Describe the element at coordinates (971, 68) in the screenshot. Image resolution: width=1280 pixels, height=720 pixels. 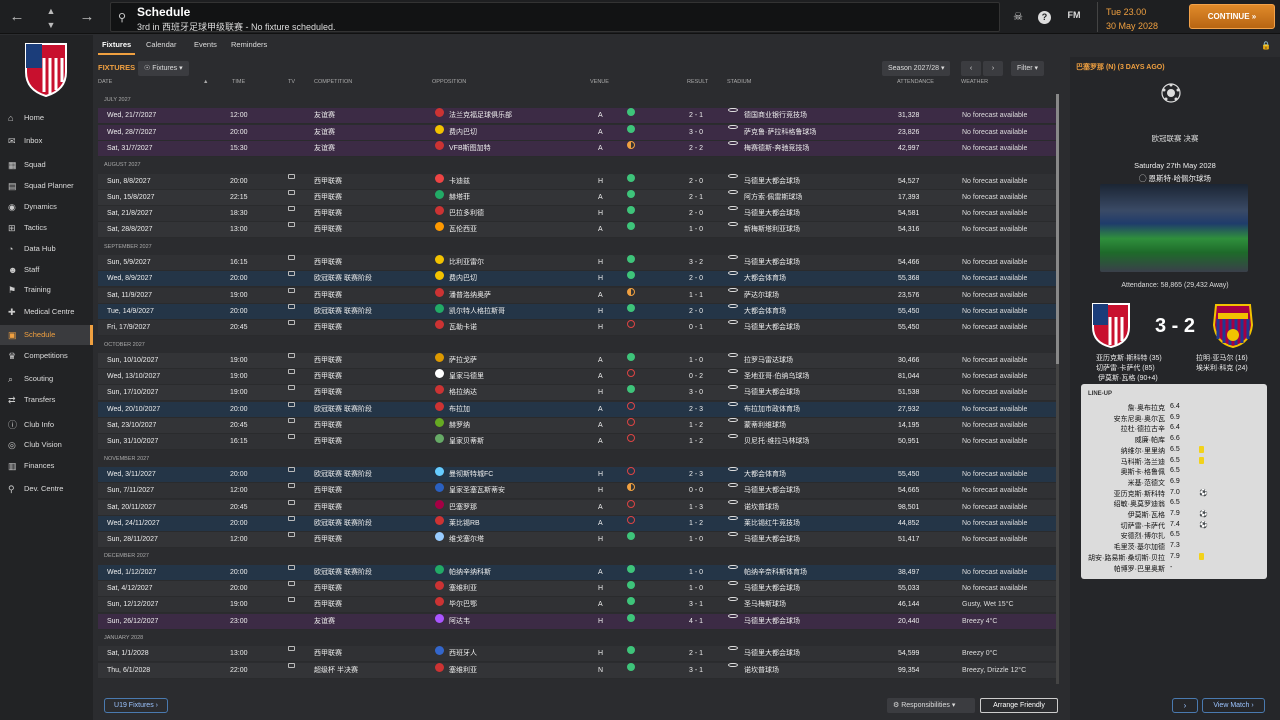
I see `prev-season-button: ‹` at that location.